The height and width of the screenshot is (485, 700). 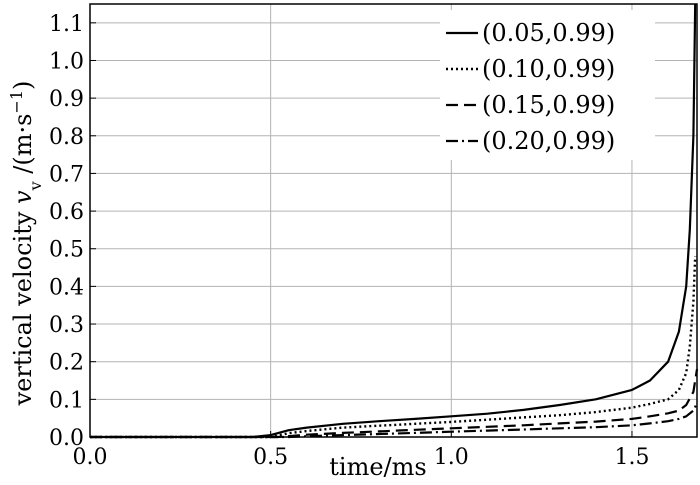 What do you see at coordinates (90, 457) in the screenshot?
I see `x-tick-label: 0.0` at bounding box center [90, 457].